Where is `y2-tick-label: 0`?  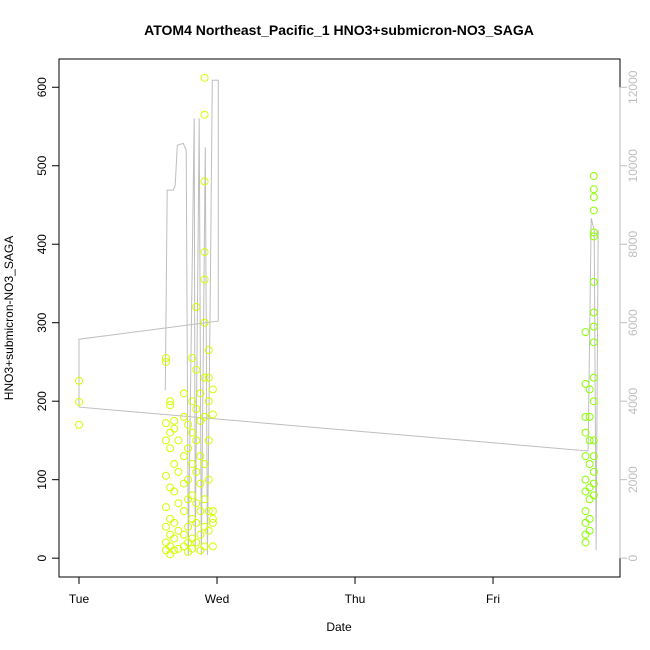
y2-tick-label: 0 is located at coordinates (633, 558).